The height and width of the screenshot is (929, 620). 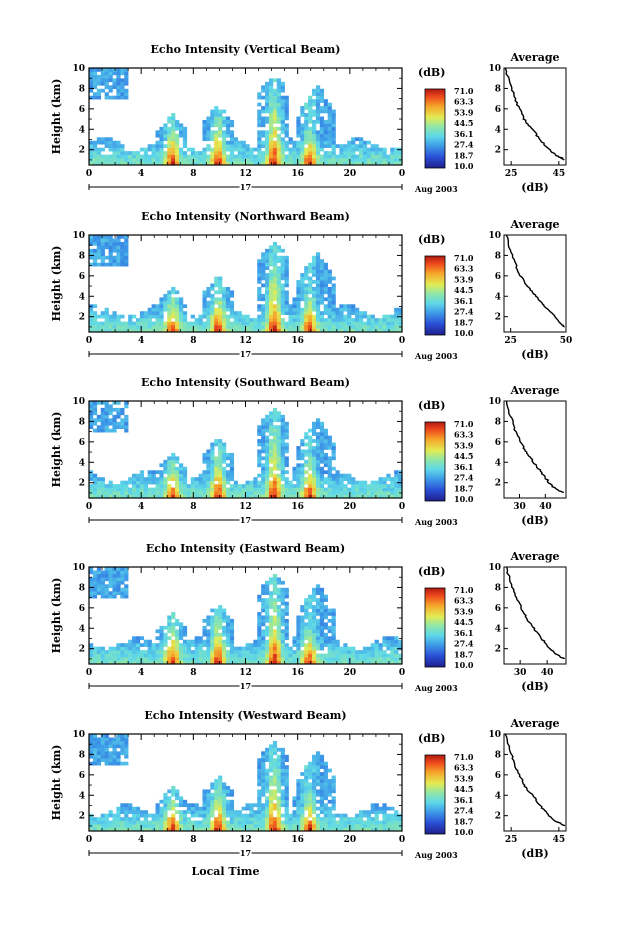 I want to click on colorbar-label: 53.9, so click(x=464, y=445).